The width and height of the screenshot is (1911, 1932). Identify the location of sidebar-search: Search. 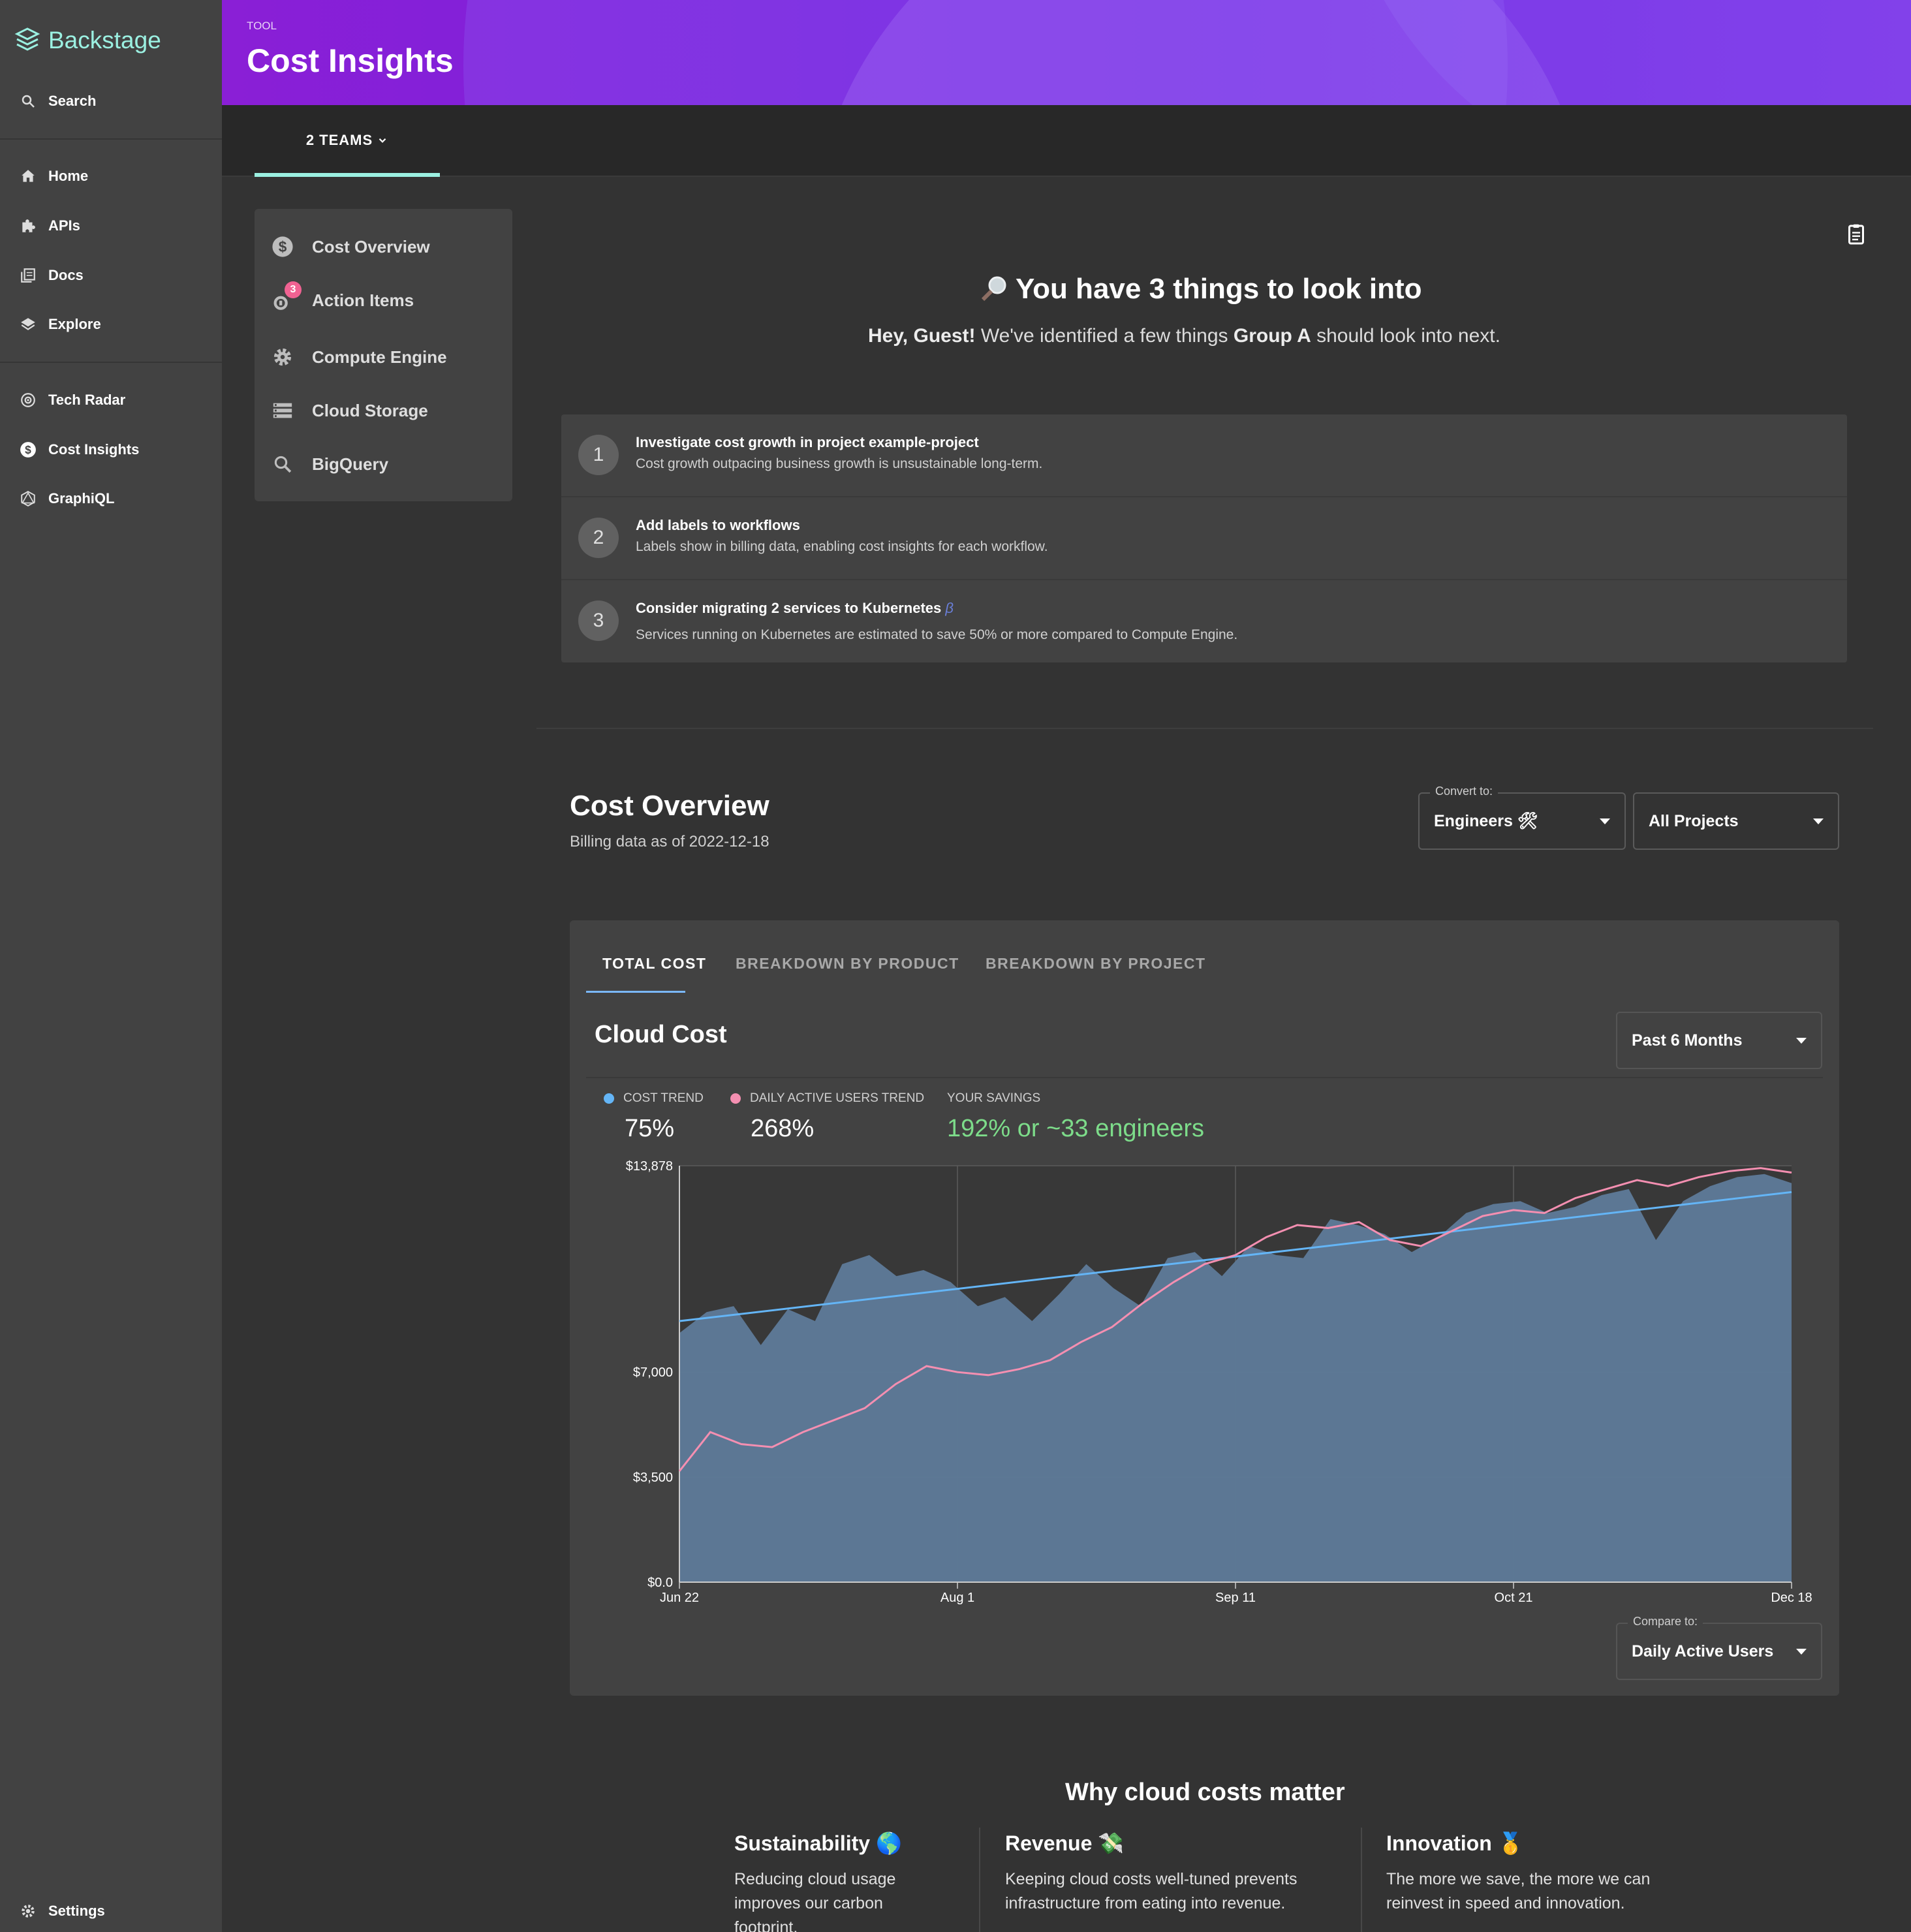
(111, 101).